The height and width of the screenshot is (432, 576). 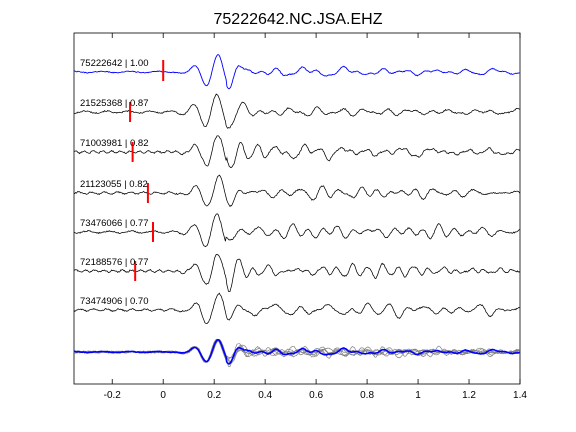 What do you see at coordinates (114, 143) in the screenshot?
I see `trace-label-71003981: 71003981 | 0.82` at bounding box center [114, 143].